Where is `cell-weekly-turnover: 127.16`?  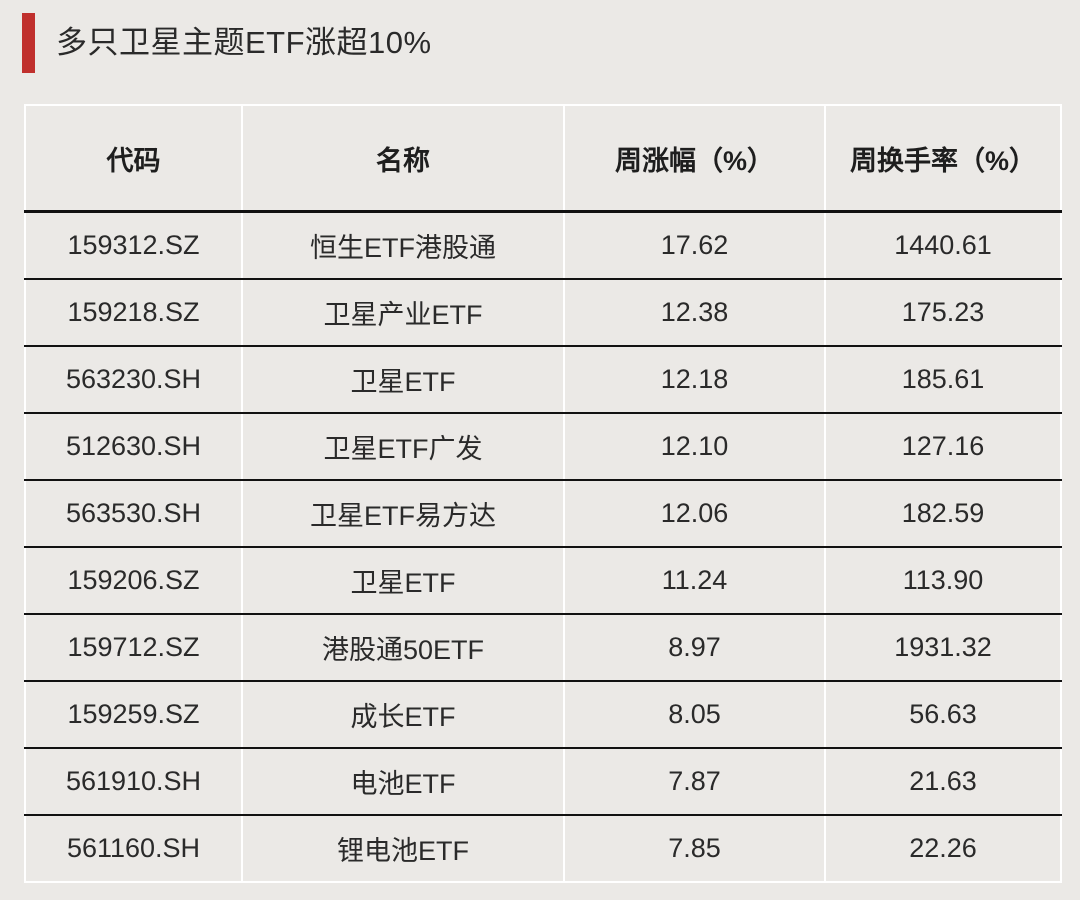
cell-weekly-turnover: 127.16 is located at coordinates (942, 447).